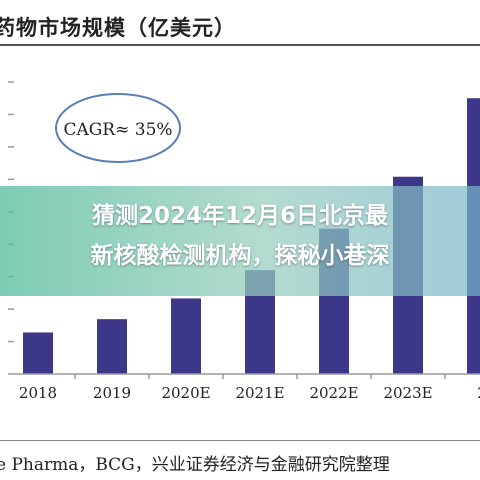  I want to click on x-tick-label: 2021E, so click(259, 393).